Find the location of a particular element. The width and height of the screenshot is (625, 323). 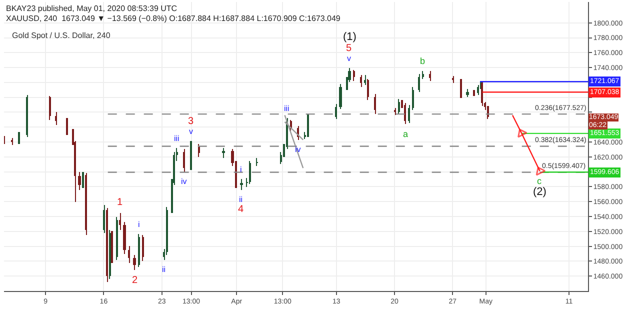

annotation: 1 is located at coordinates (120, 202).